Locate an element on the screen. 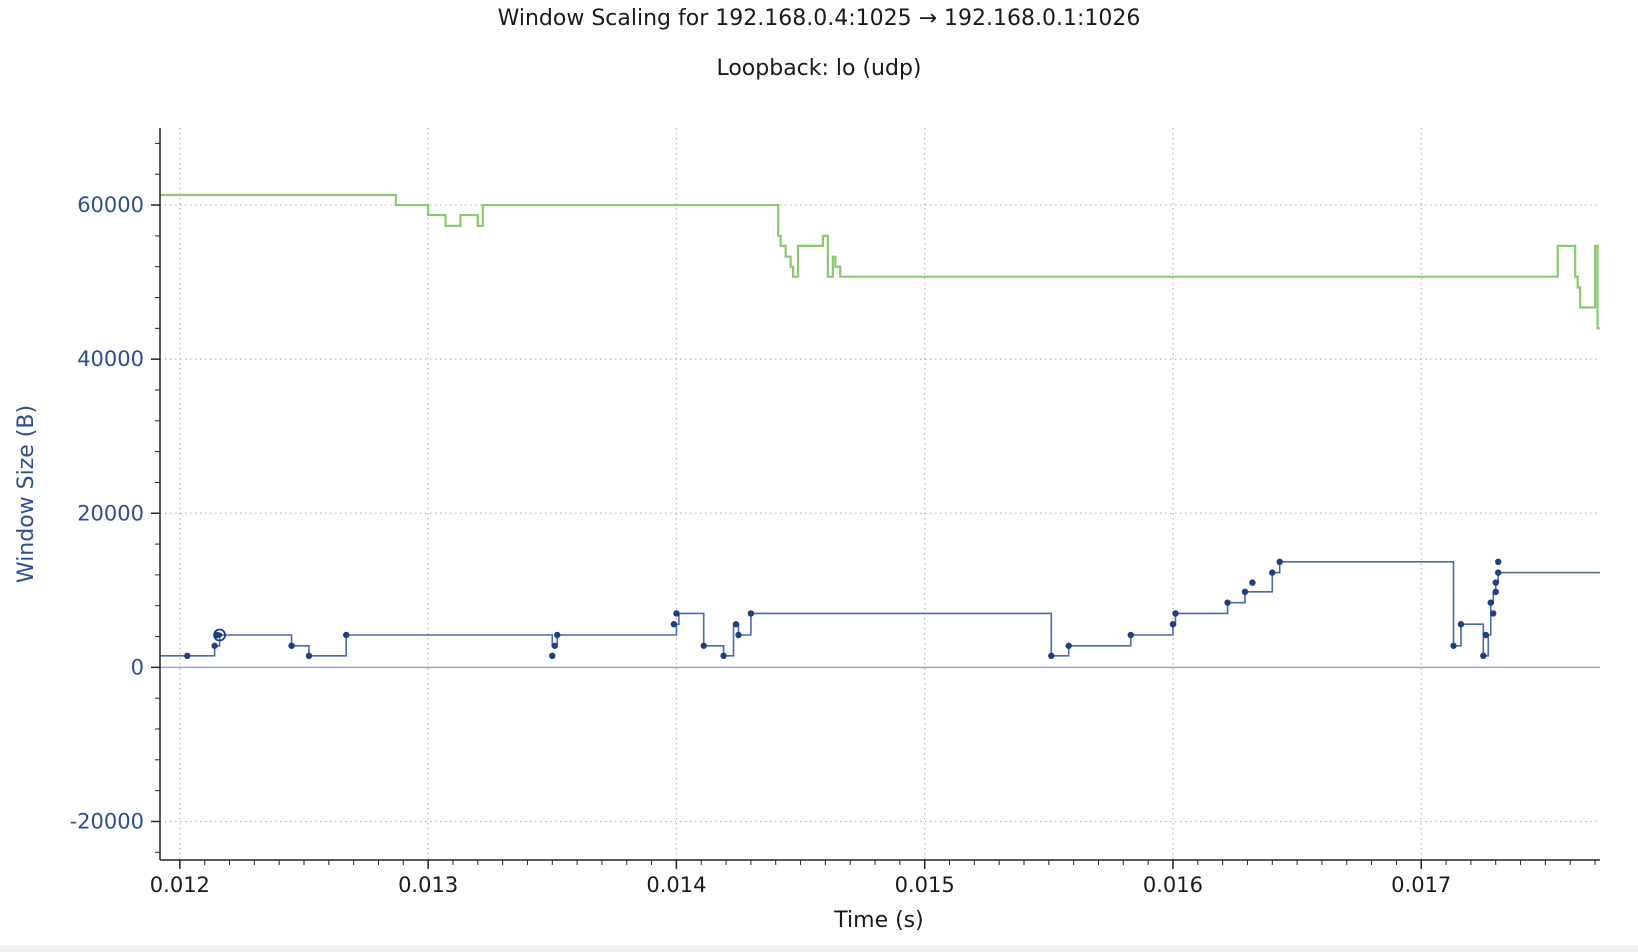 Image resolution: width=1638 pixels, height=952 pixels. rwin-line is located at coordinates (880, 261).